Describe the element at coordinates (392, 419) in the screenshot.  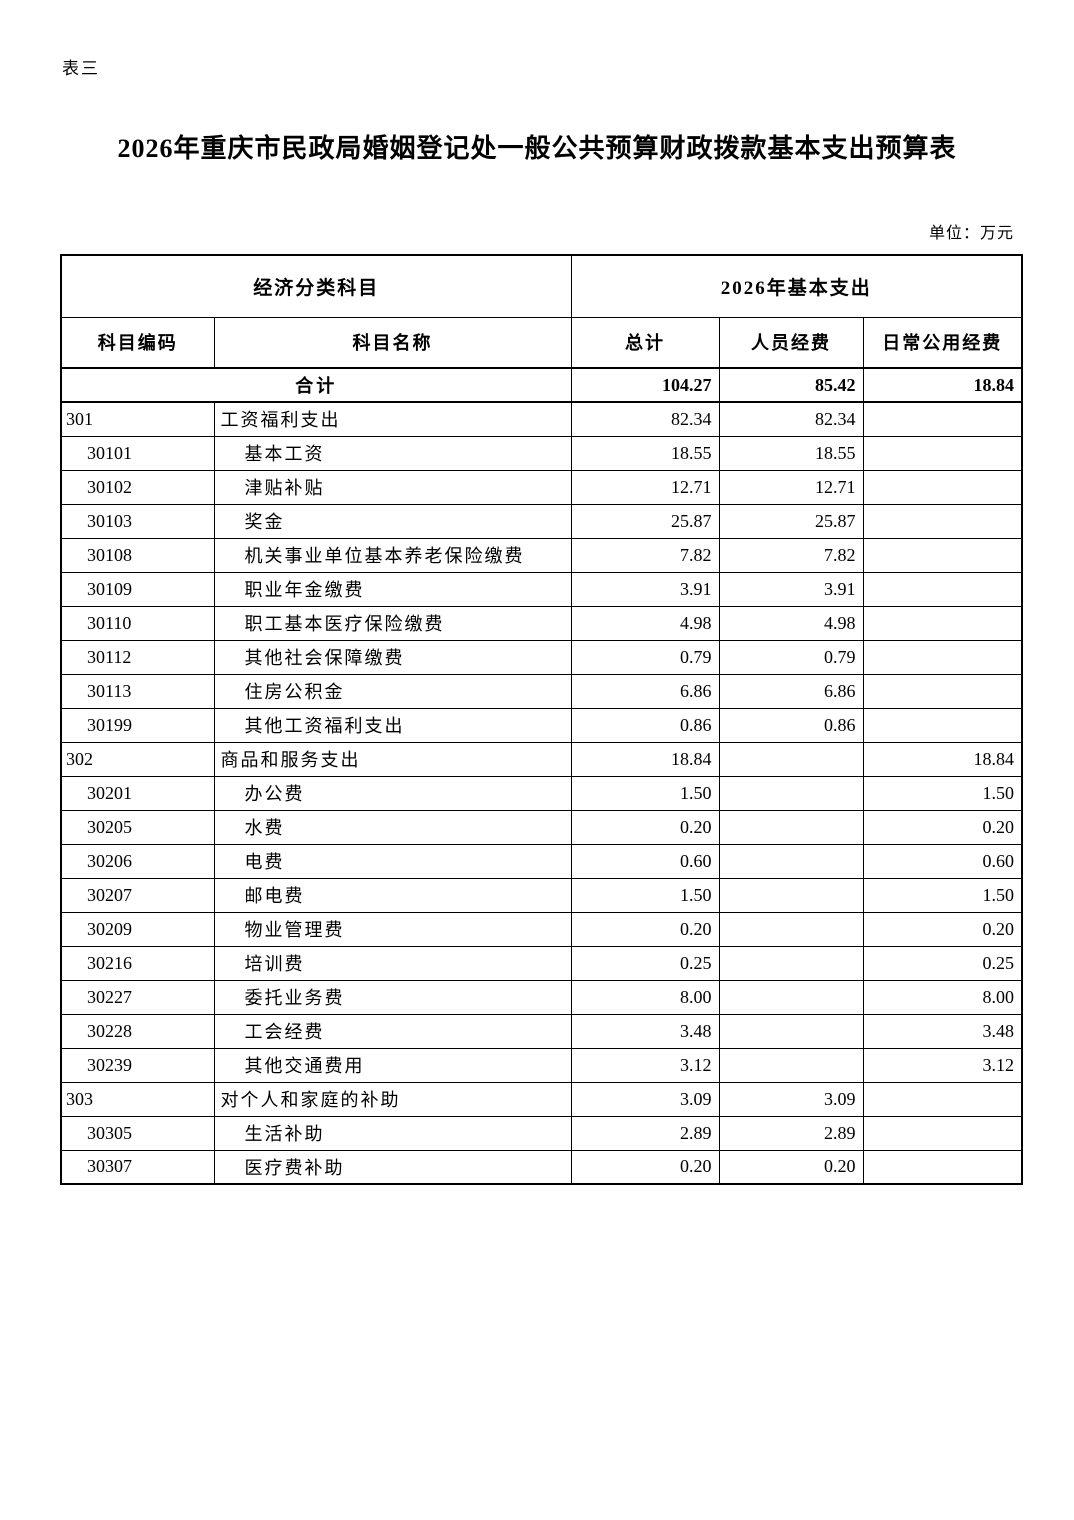
I see `cell-subject-name: 工资福利支出` at that location.